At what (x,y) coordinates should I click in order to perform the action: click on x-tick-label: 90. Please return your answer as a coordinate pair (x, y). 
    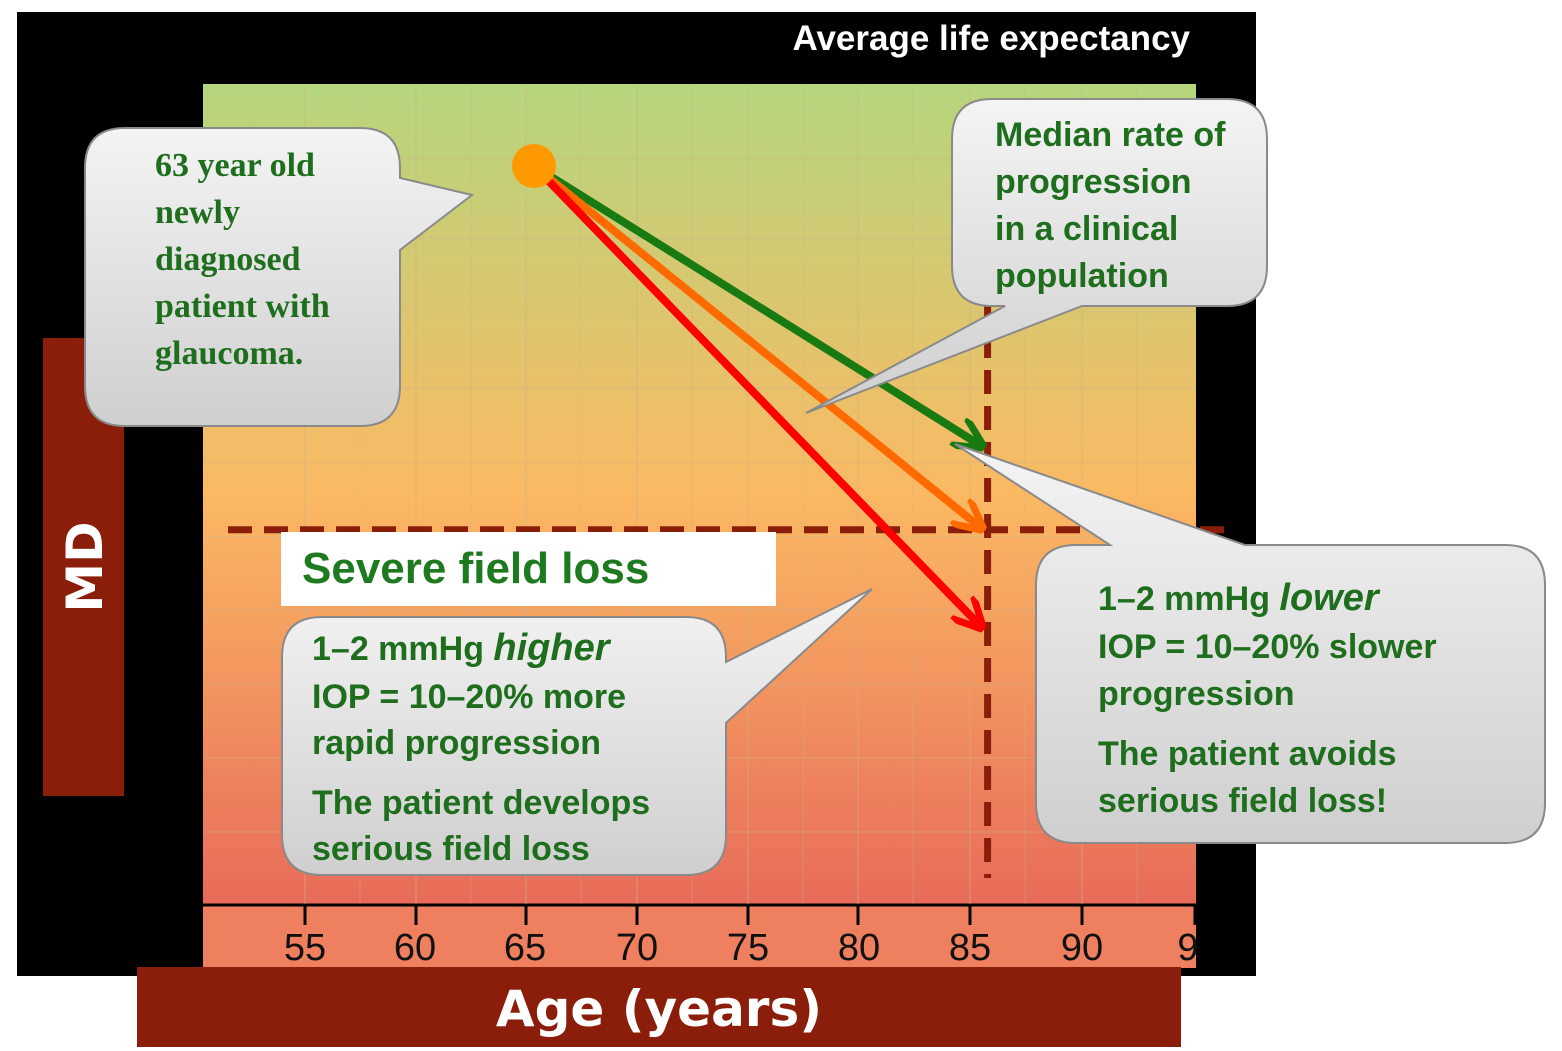
    Looking at the image, I should click on (1082, 948).